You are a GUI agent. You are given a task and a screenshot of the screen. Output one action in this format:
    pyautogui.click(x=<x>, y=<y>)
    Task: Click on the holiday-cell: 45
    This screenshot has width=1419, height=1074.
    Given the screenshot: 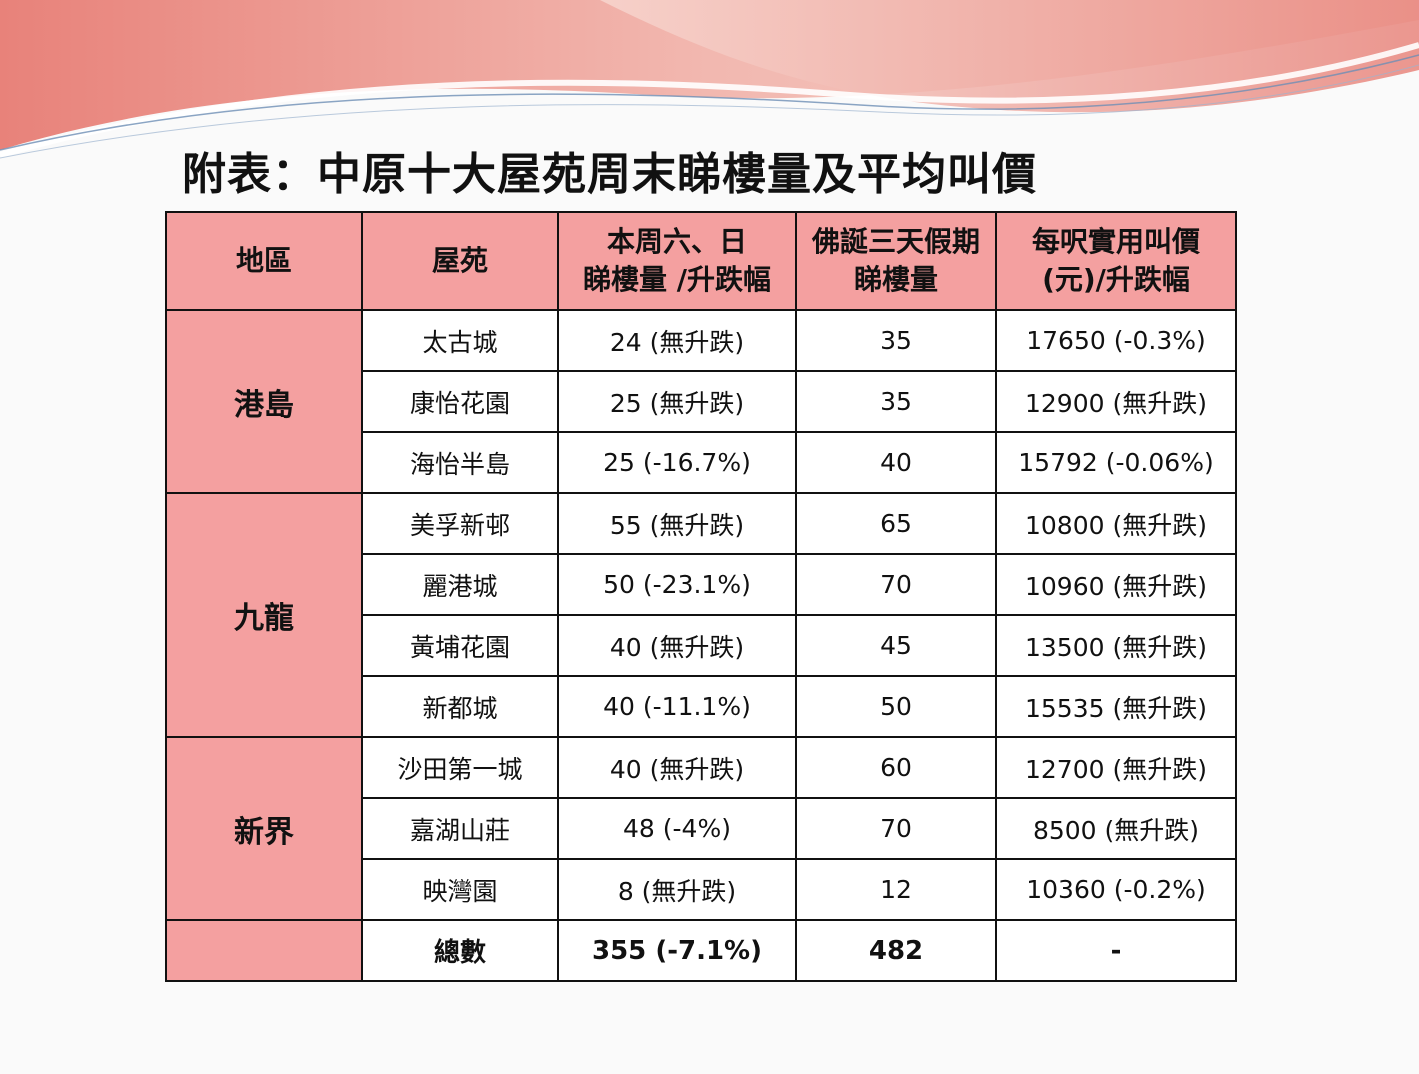 What is the action you would take?
    pyautogui.click(x=896, y=645)
    